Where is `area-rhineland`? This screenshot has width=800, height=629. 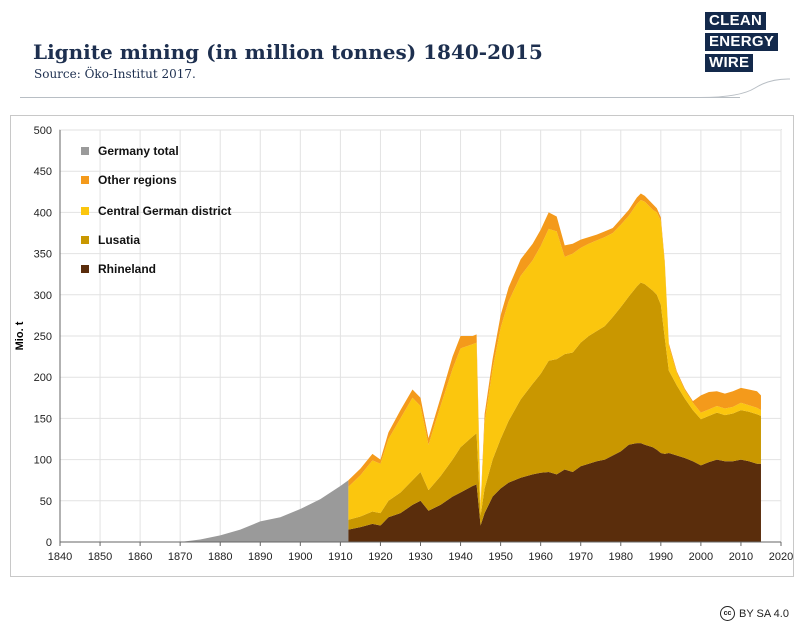
area-rhineland is located at coordinates (554, 492).